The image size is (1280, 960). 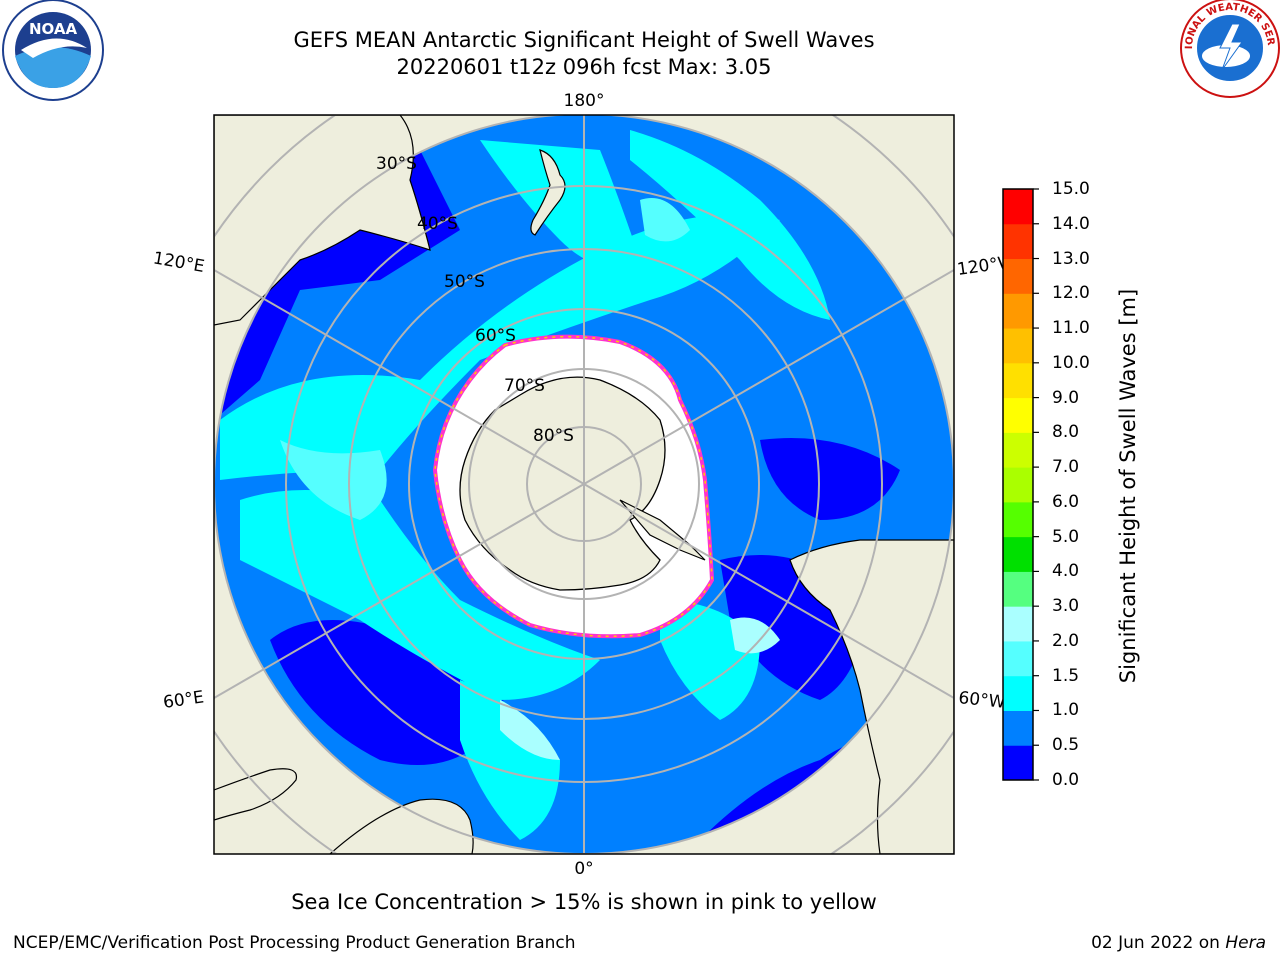 What do you see at coordinates (256, 794) in the screenshot?
I see `madagascar` at bounding box center [256, 794].